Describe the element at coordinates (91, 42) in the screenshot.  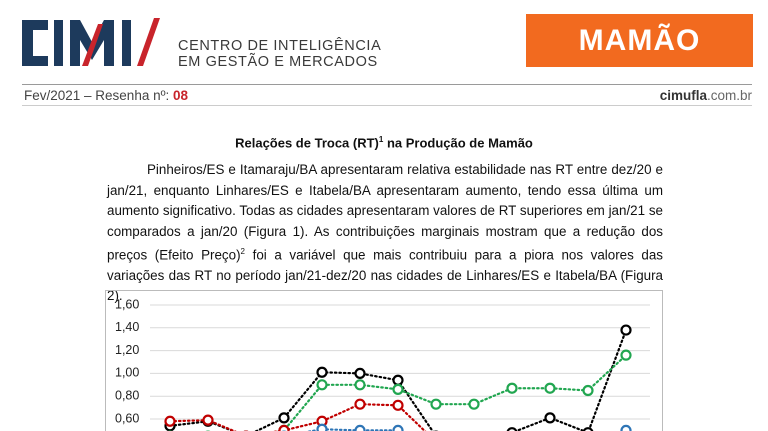
I see `logo` at that location.